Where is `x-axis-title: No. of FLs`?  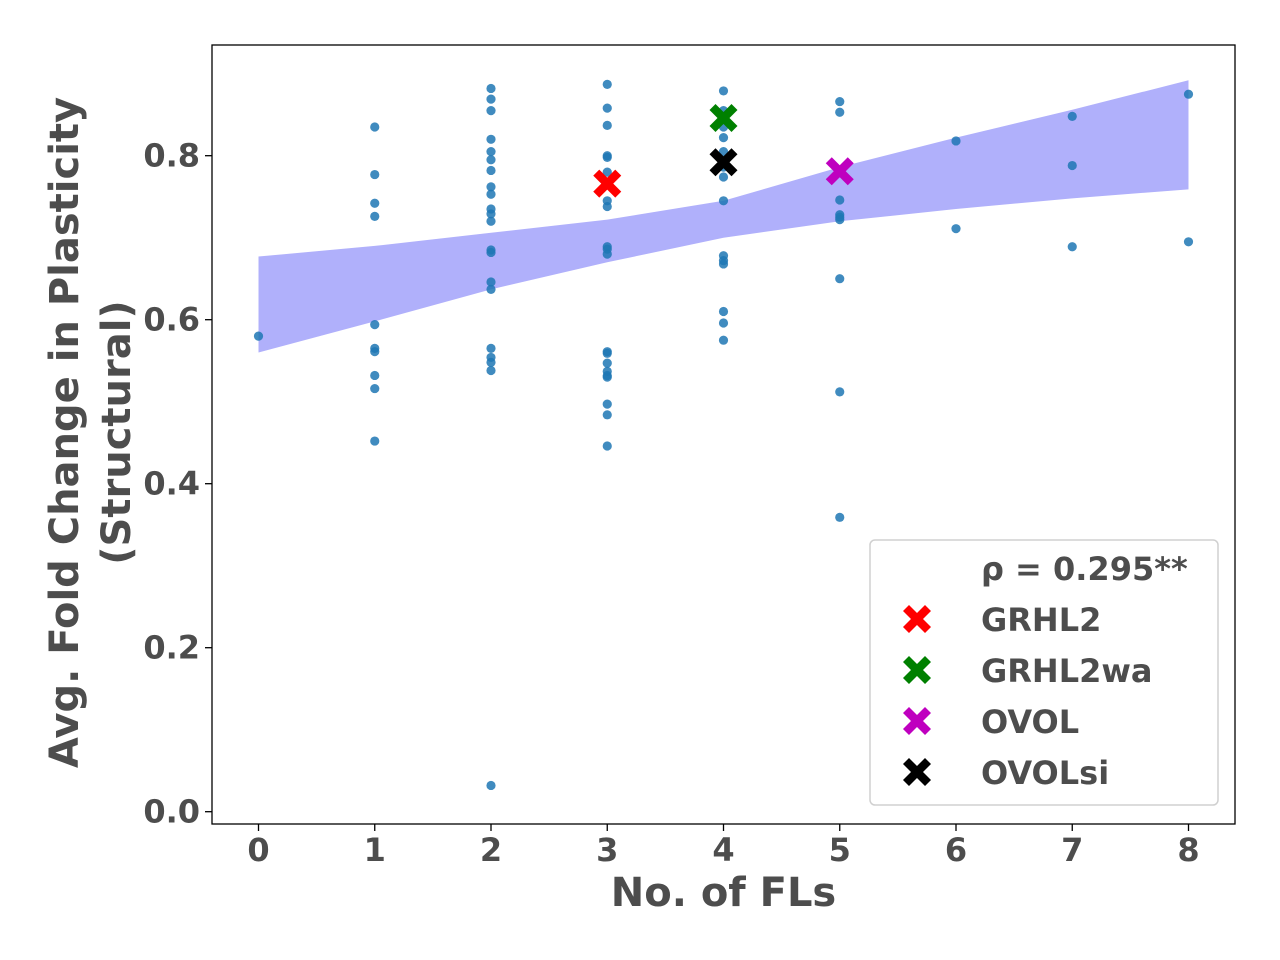 x-axis-title: No. of FLs is located at coordinates (724, 893).